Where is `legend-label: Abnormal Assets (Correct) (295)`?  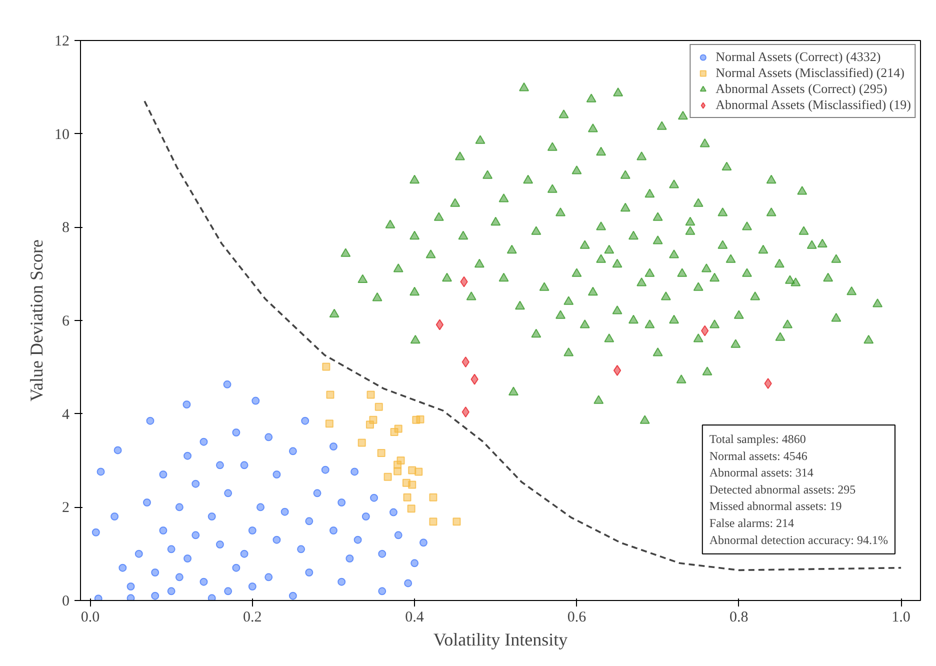 legend-label: Abnormal Assets (Correct) (295) is located at coordinates (802, 89).